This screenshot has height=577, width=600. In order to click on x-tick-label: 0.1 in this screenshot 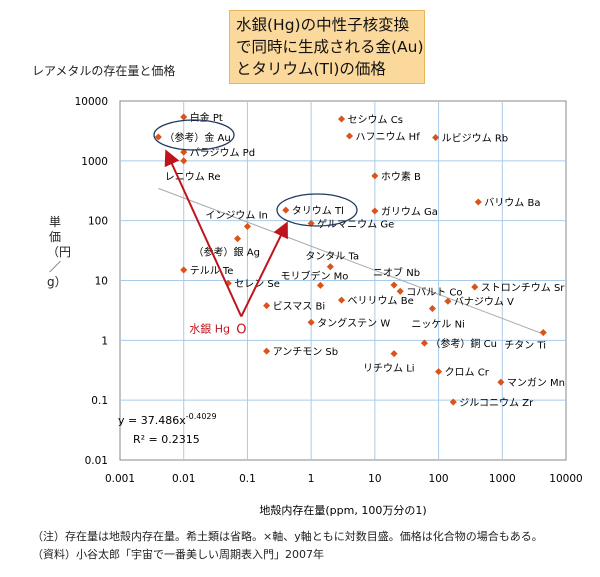, I will do `click(247, 479)`.